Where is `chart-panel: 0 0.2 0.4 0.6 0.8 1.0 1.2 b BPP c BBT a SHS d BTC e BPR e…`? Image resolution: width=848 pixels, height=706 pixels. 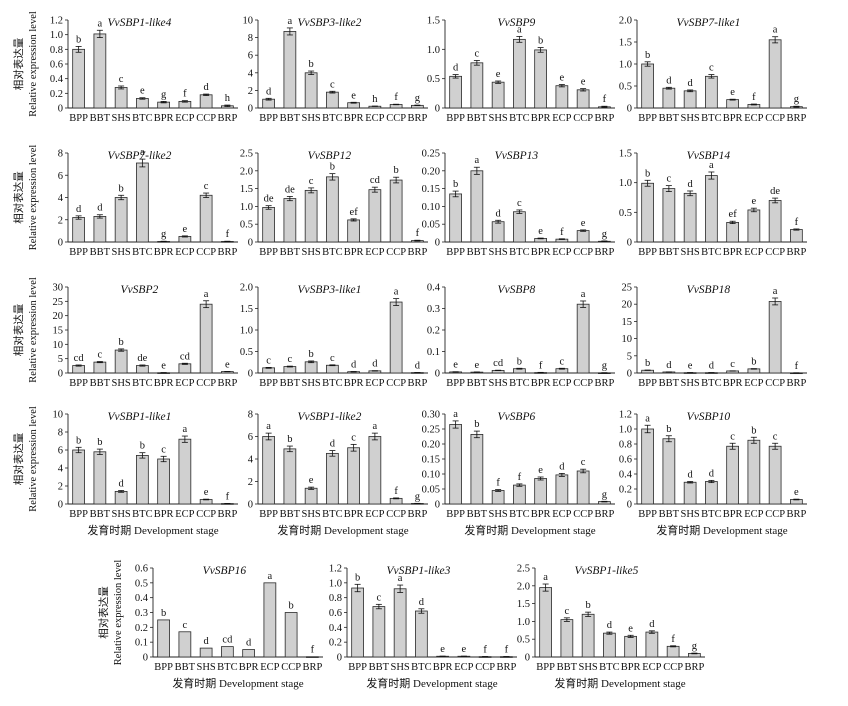 chart-panel: 0 0.2 0.4 0.6 0.8 1.0 1.2 b BPP c BBT a SHS d BTC e BPR e… is located at coordinates (423, 627).